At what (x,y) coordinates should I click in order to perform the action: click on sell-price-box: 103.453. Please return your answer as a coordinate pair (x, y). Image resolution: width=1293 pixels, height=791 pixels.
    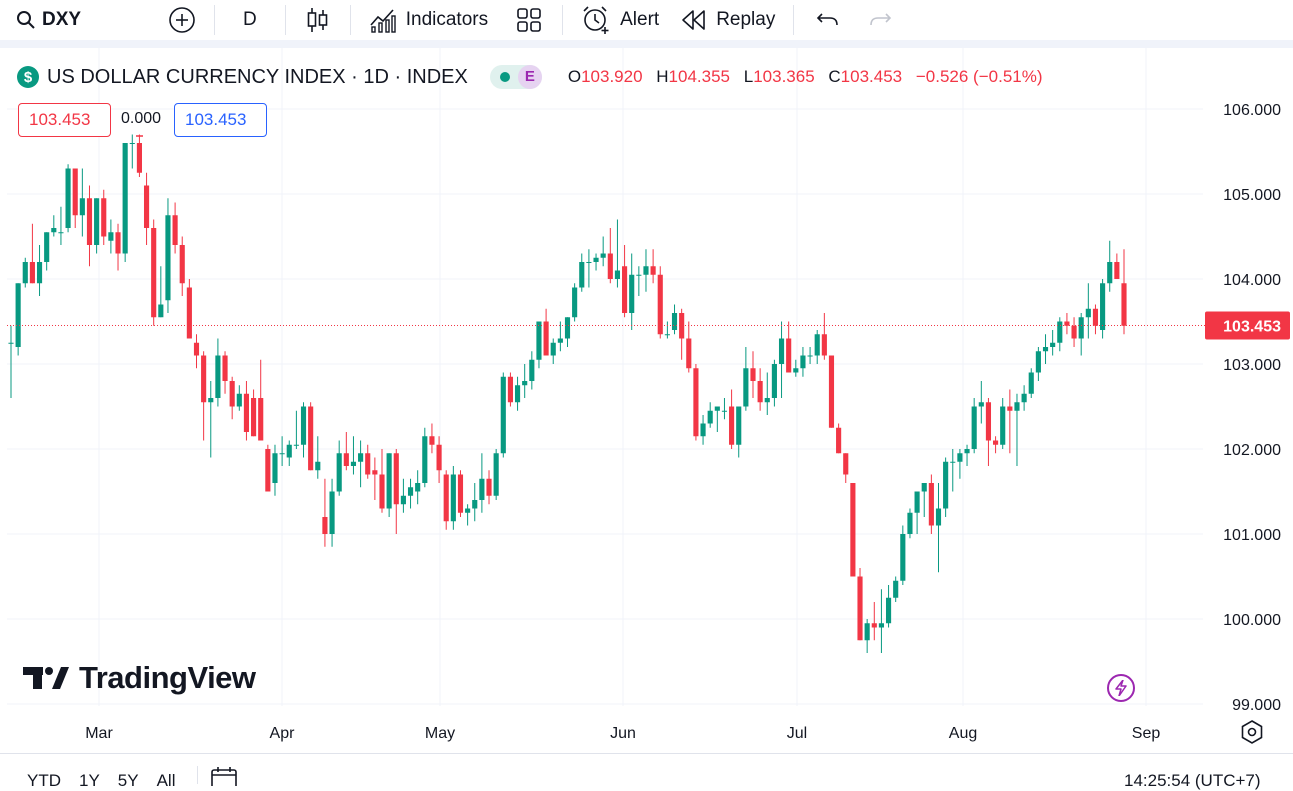
    Looking at the image, I should click on (64, 120).